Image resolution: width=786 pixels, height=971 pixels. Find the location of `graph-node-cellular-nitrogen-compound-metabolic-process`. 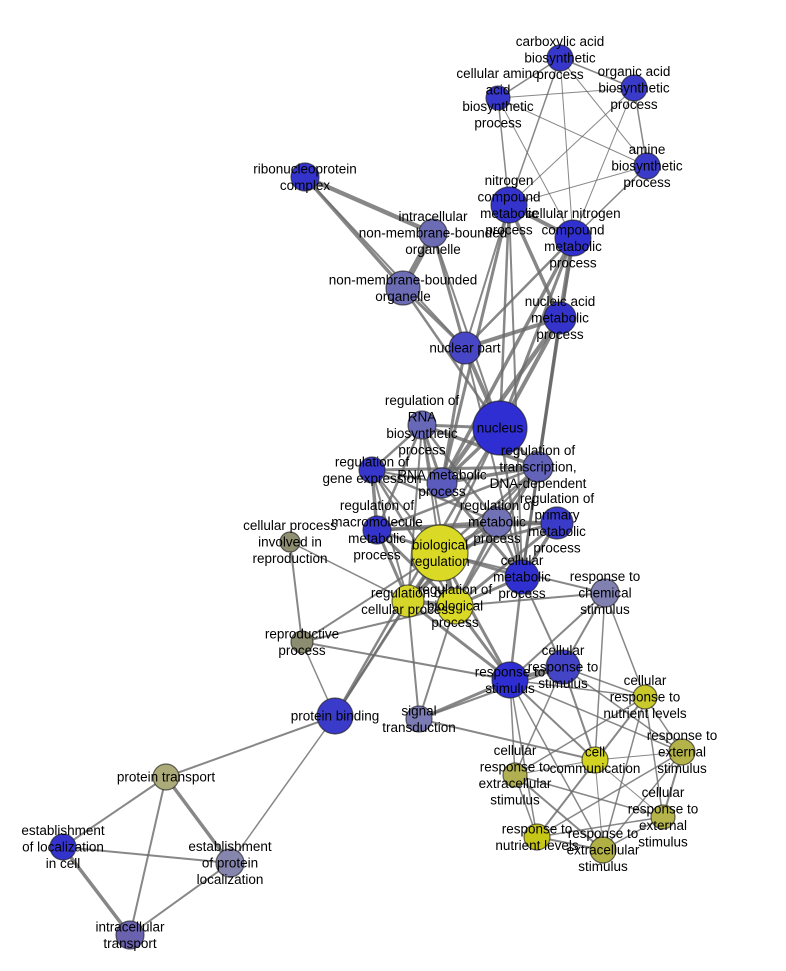

graph-node-cellular-nitrogen-compound-metabolic-process is located at coordinates (573, 238).